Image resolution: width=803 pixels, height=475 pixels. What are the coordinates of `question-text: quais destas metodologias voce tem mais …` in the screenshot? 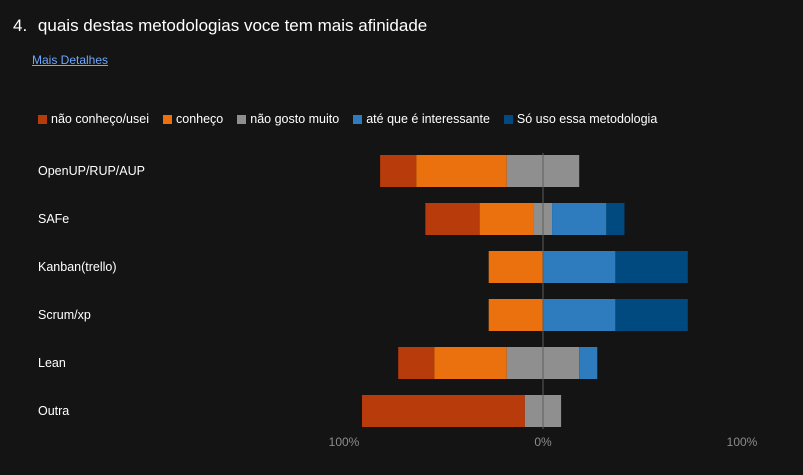 It's located at (232, 25).